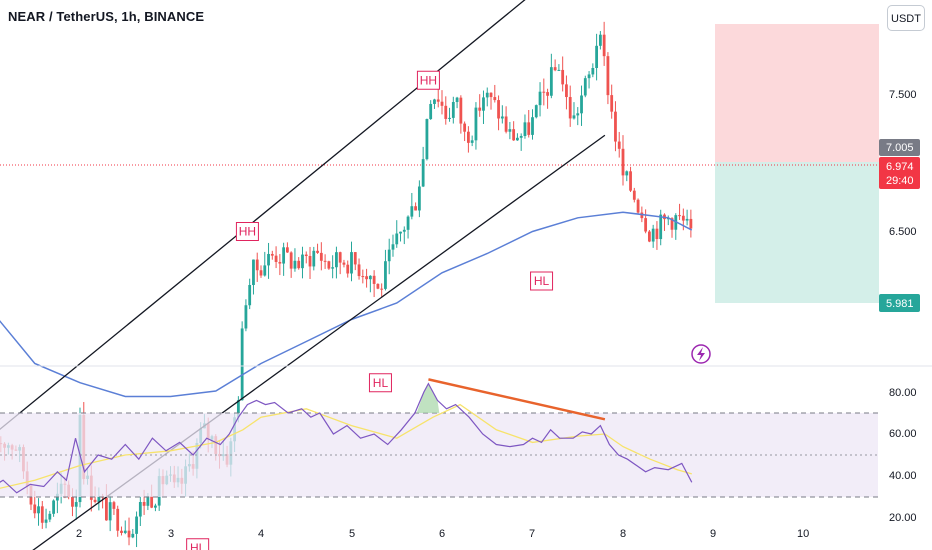 The height and width of the screenshot is (550, 932). I want to click on current-price-value: 6.974, so click(900, 167).